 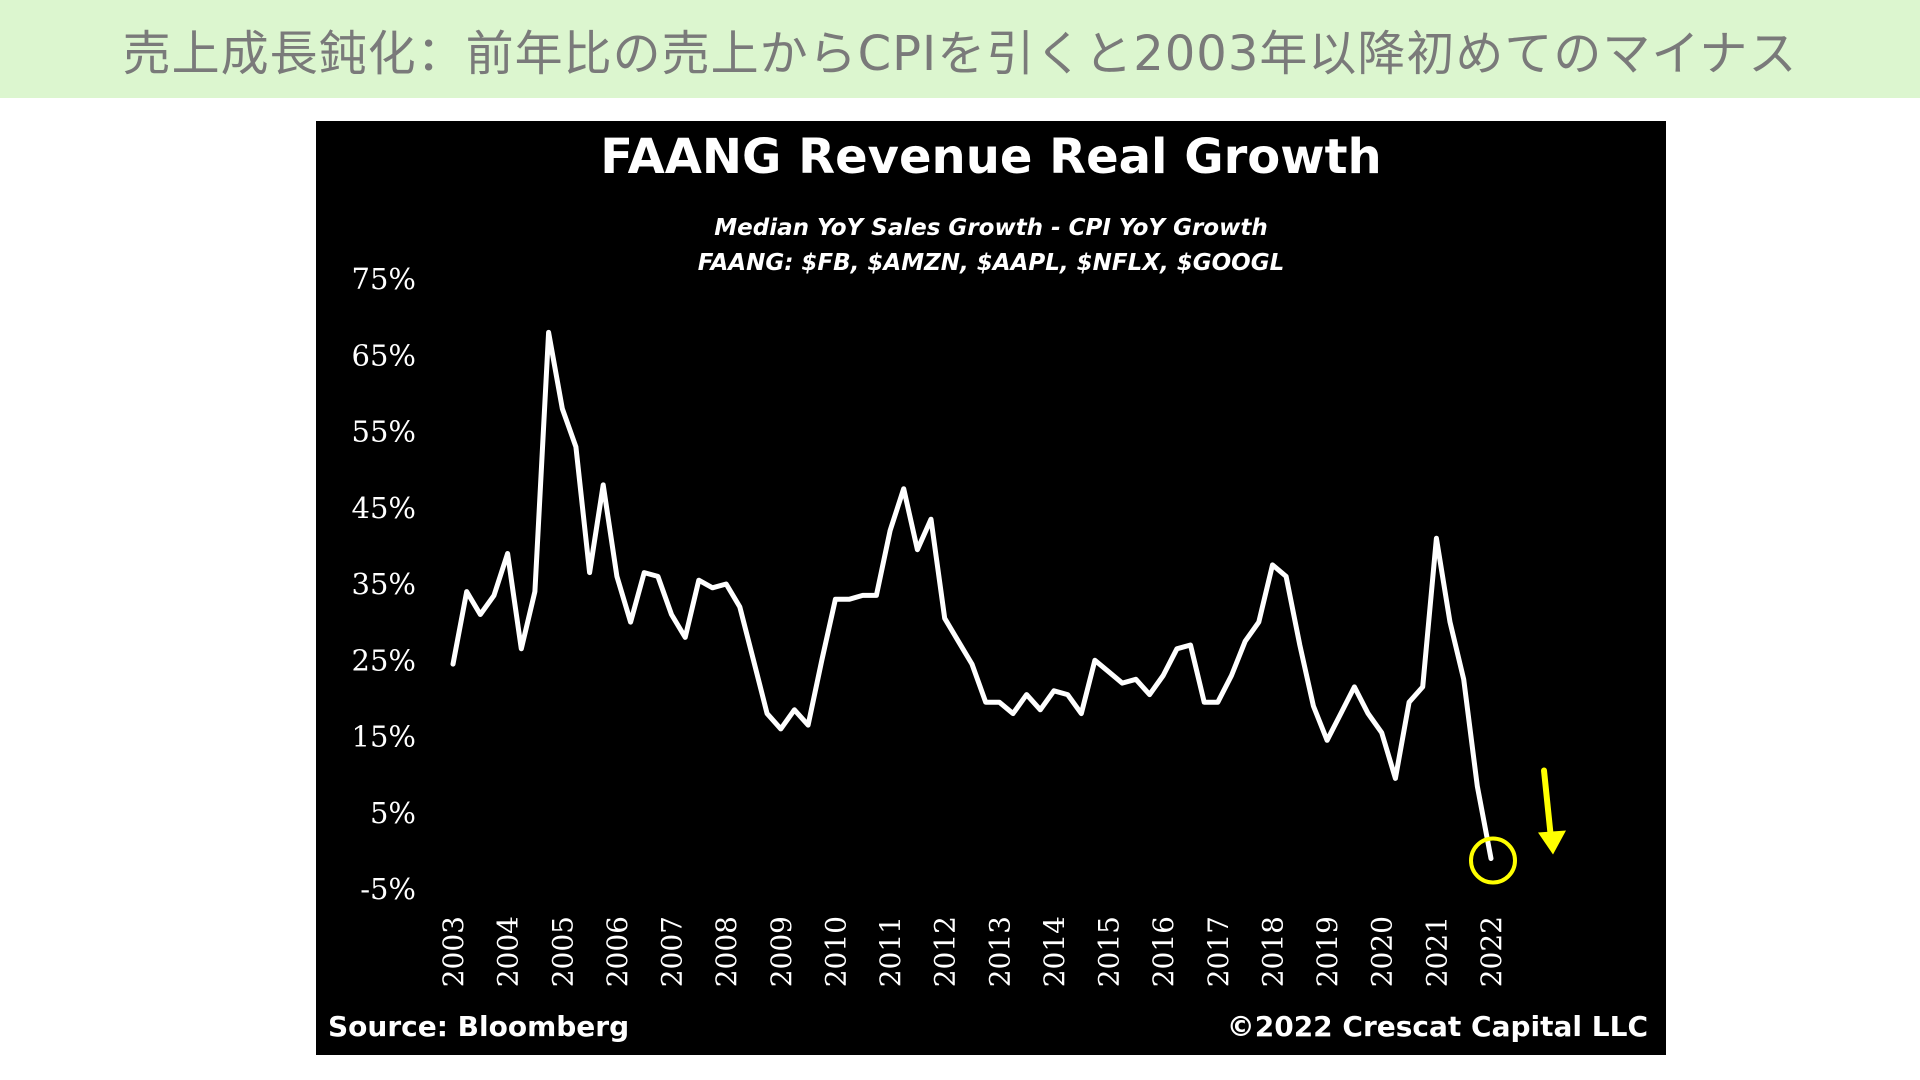 What do you see at coordinates (890, 951) in the screenshot?
I see `x-tick-label: 2011` at bounding box center [890, 951].